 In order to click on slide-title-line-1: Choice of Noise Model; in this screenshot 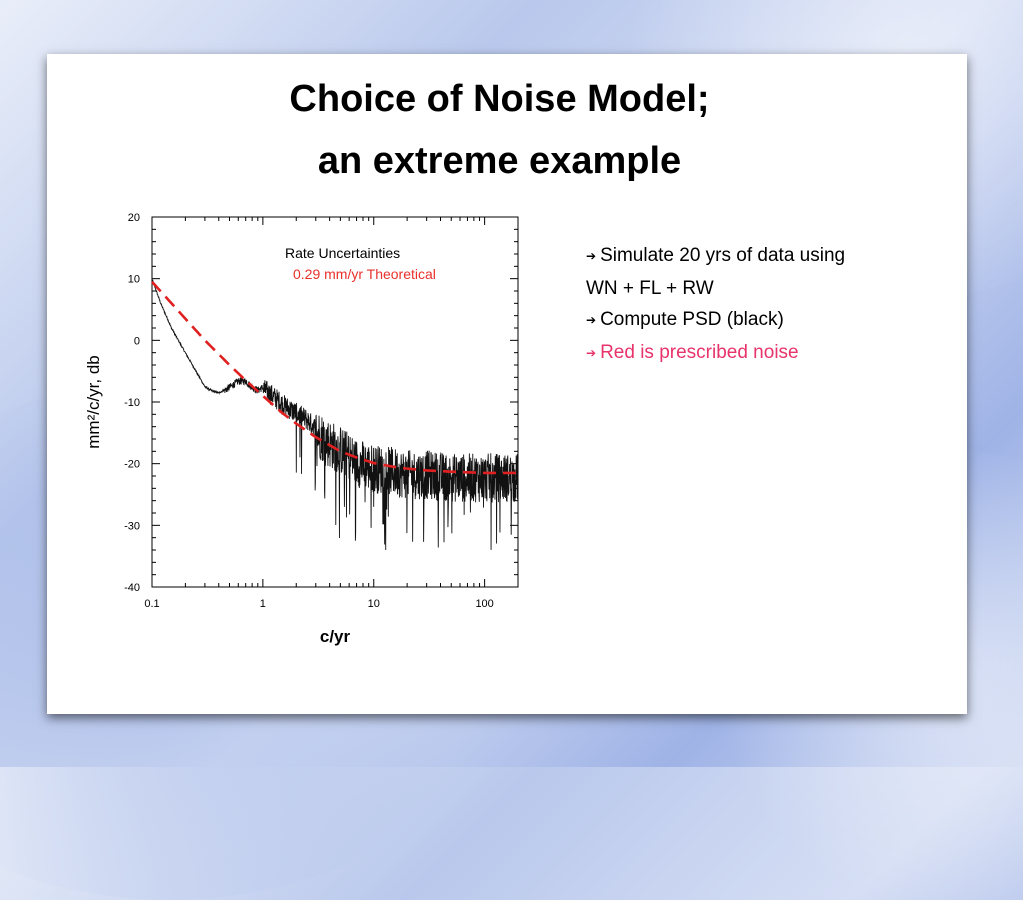, I will do `click(499, 99)`.